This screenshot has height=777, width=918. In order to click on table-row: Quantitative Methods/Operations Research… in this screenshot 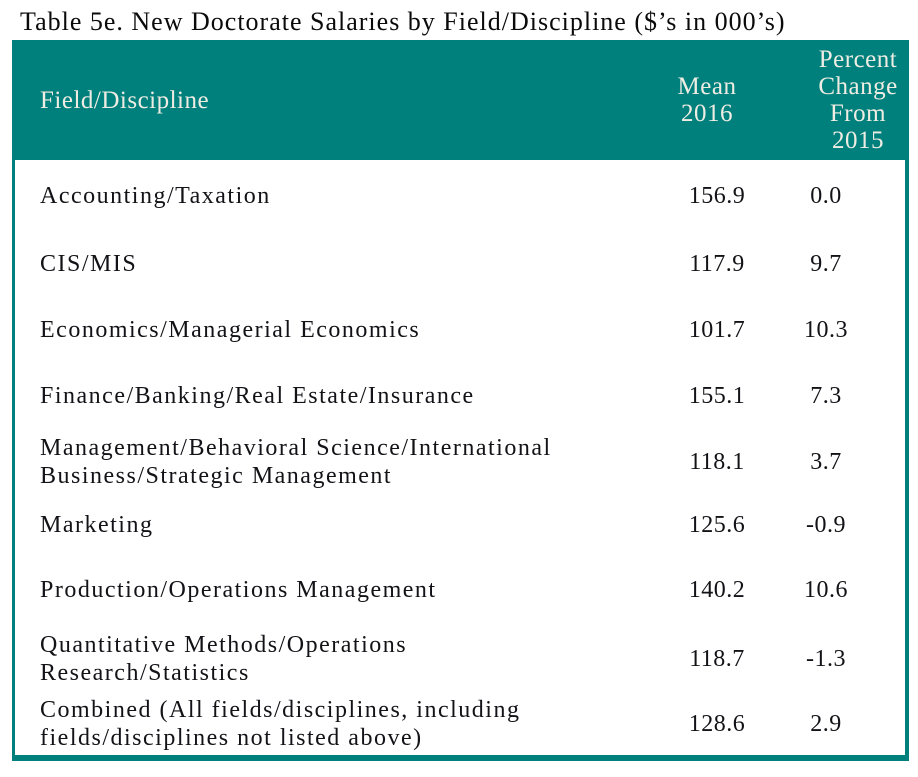, I will do `click(460, 659)`.